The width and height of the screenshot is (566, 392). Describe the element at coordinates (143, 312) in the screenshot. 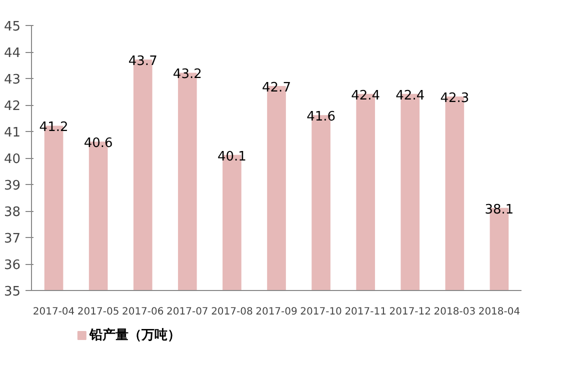

I see `x-tick-label: 2017-06` at that location.